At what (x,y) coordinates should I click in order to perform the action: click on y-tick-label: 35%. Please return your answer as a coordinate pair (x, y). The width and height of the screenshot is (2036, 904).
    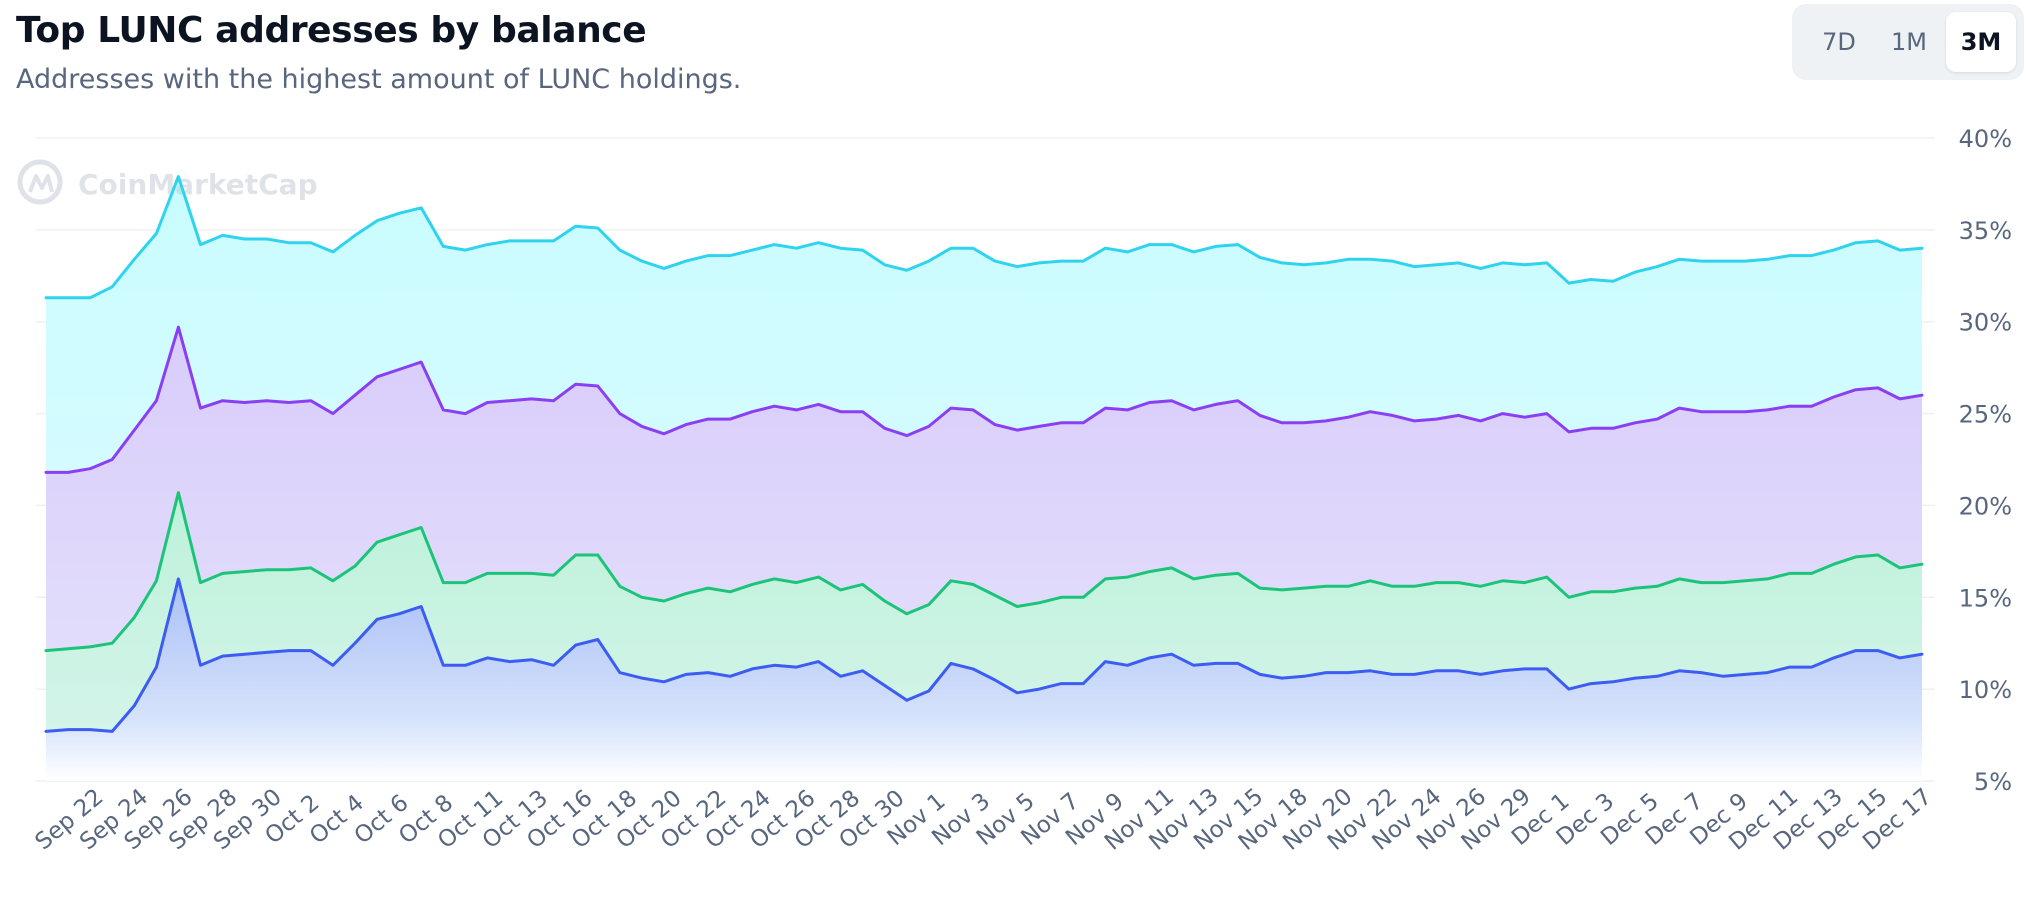
    Looking at the image, I should click on (1985, 231).